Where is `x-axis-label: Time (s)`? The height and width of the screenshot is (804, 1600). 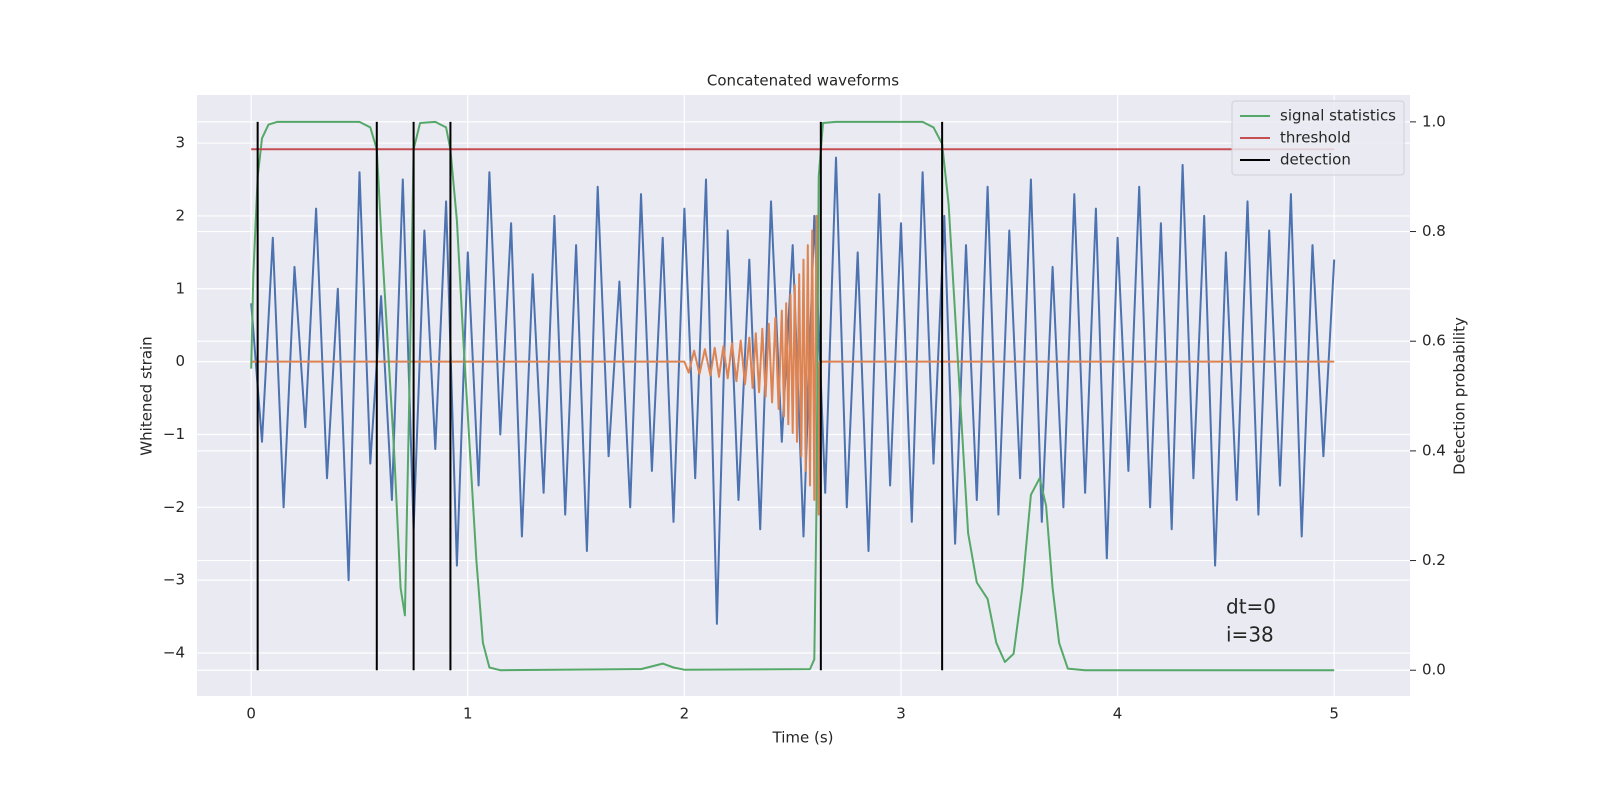 x-axis-label: Time (s) is located at coordinates (803, 738).